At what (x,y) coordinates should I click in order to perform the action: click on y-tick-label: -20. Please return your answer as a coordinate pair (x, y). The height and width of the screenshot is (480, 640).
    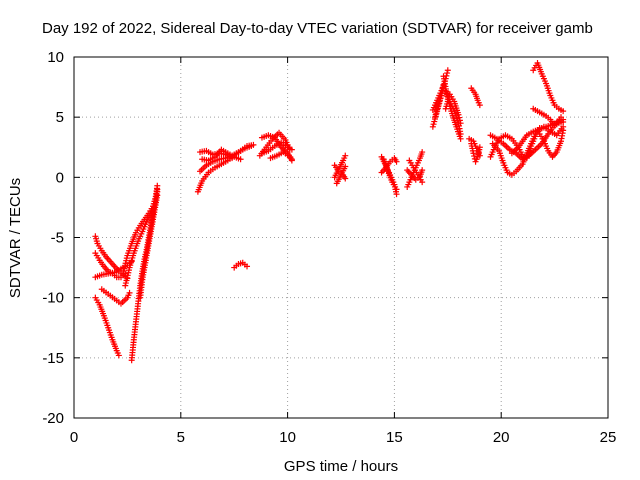
    Looking at the image, I should click on (53, 418).